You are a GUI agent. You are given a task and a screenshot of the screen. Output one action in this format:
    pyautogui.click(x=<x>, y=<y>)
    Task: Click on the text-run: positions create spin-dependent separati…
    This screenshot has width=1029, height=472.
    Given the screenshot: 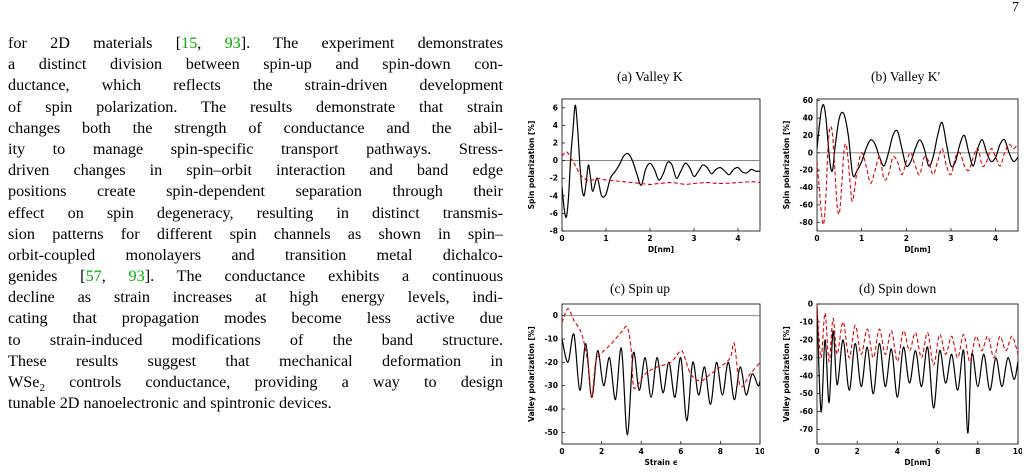 What is the action you would take?
    pyautogui.click(x=255, y=191)
    